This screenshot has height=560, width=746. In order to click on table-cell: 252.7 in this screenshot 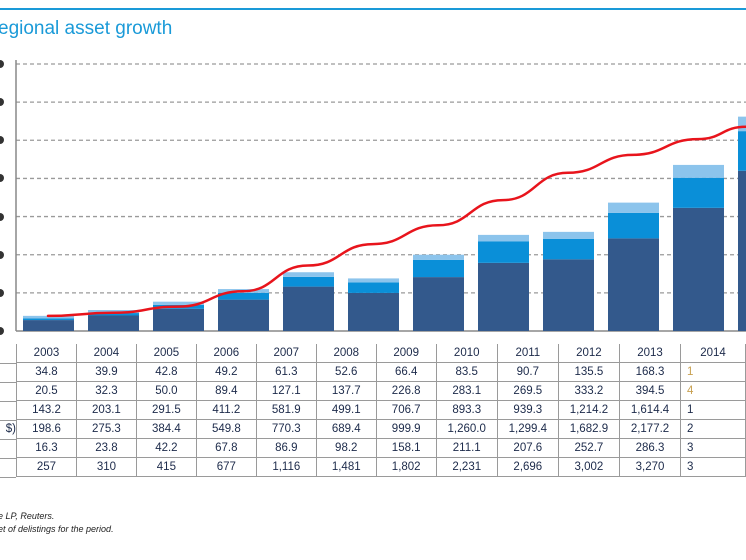, I will do `click(588, 448)`.